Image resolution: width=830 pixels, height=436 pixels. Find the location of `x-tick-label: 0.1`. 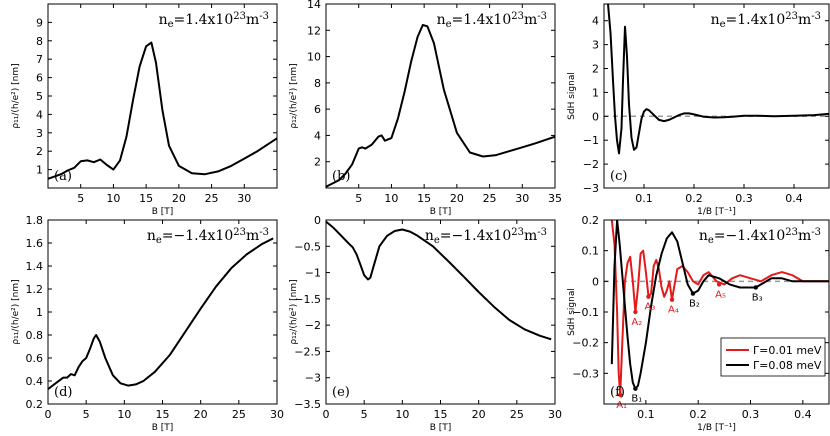

x-tick-label: 0.1 is located at coordinates (646, 414).